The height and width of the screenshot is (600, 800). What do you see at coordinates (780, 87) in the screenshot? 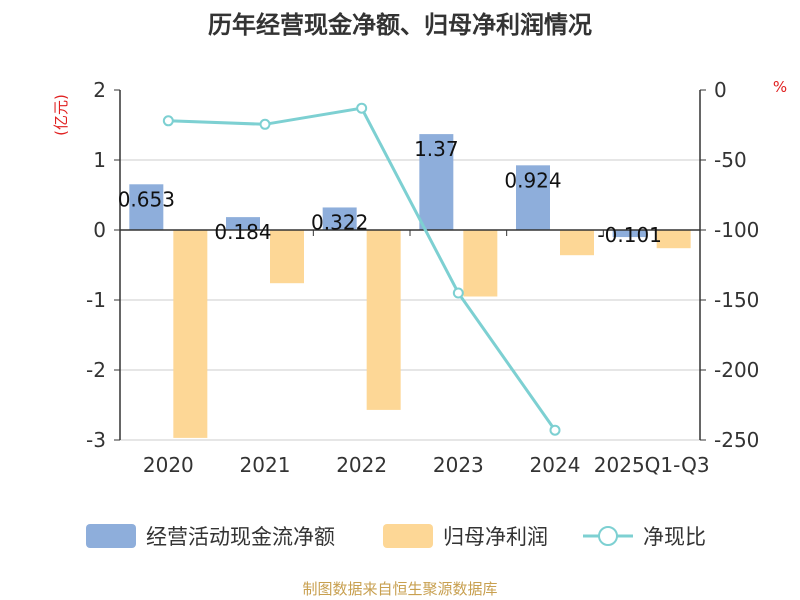
I see `y-right-unit: %` at bounding box center [780, 87].